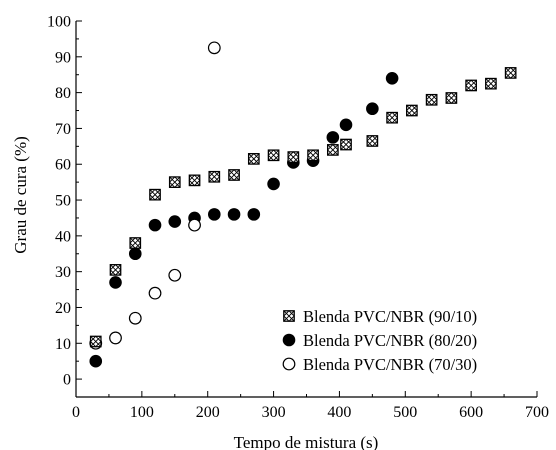  What do you see at coordinates (63, 165) in the screenshot?
I see `y-tick-label: 60` at bounding box center [63, 165].